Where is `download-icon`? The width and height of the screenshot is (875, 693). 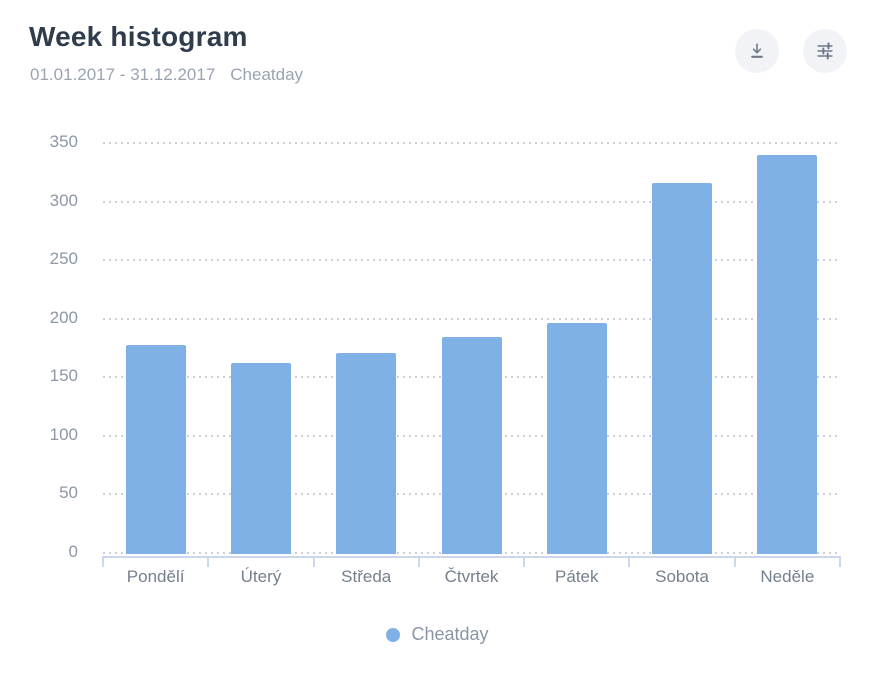
download-icon is located at coordinates (757, 50).